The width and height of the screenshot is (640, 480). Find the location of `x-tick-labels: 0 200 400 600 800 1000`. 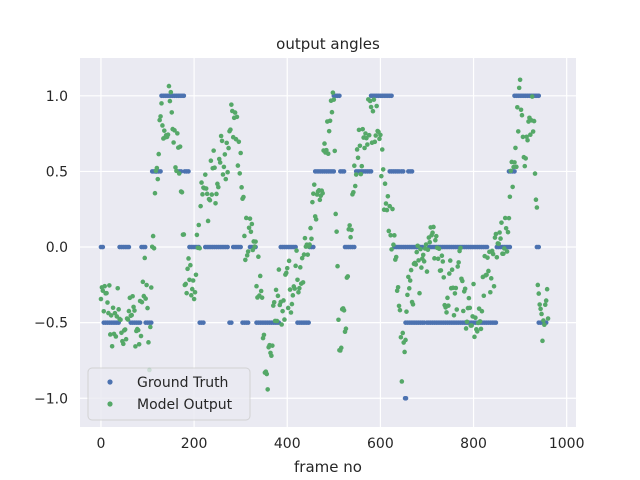

x-tick-labels: 0 200 400 600 800 1000 is located at coordinates (340, 444).